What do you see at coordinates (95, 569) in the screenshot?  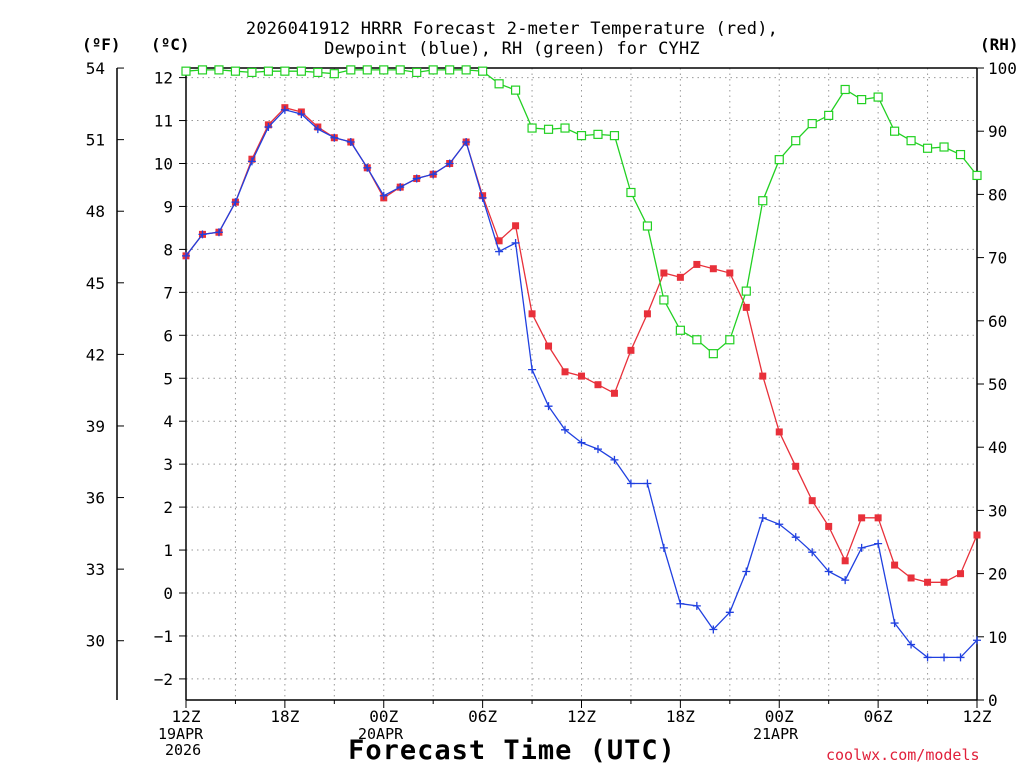 I see `fahrenheit-tick-label: 33` at bounding box center [95, 569].